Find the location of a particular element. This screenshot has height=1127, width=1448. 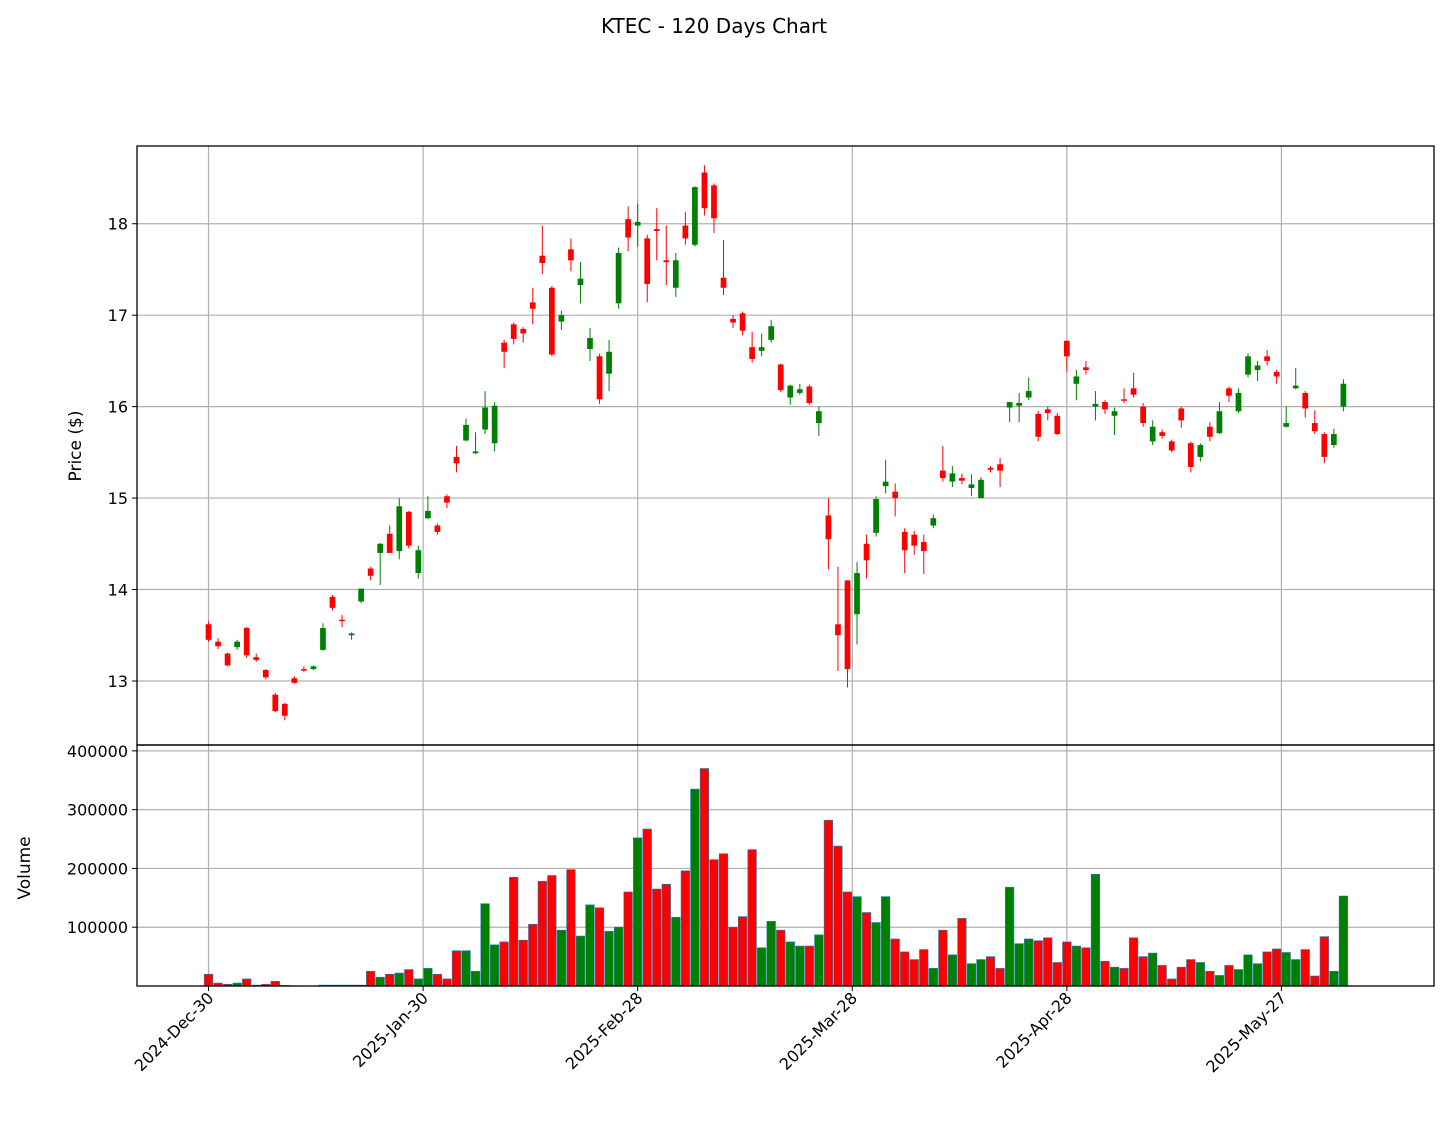

x-tick-label: 2025-Feb-28 is located at coordinates (604, 1030).